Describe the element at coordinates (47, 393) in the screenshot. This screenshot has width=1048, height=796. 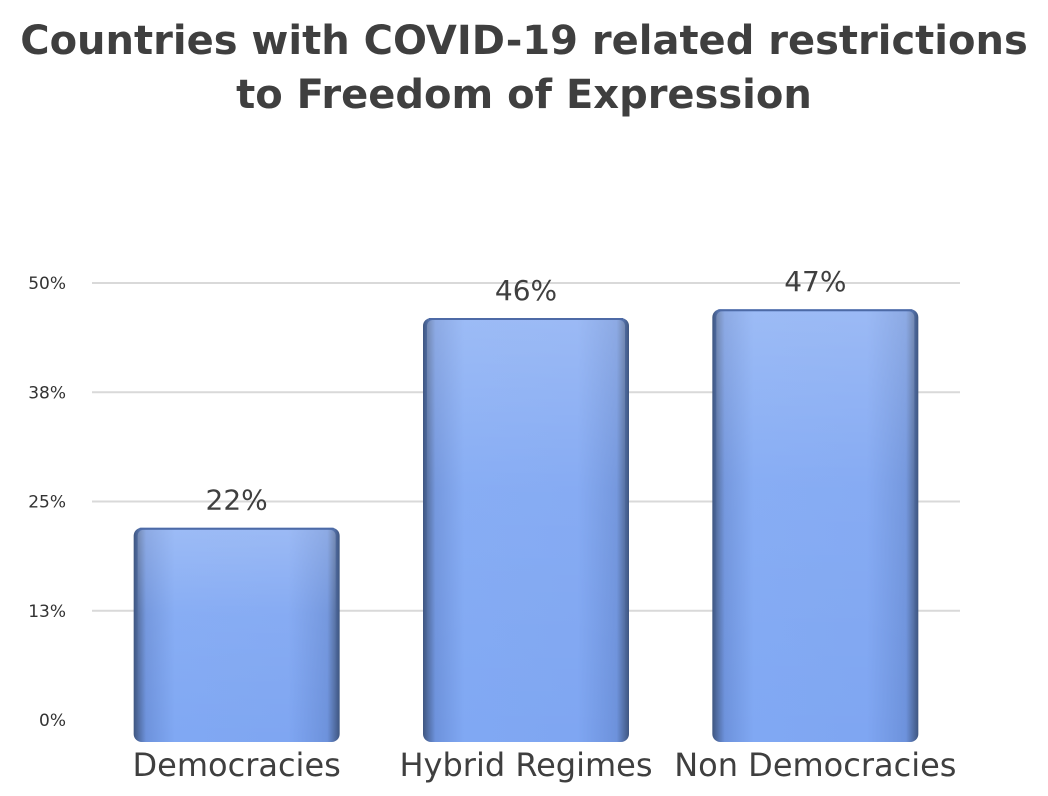
I see `y-tick-label: 38%` at that location.